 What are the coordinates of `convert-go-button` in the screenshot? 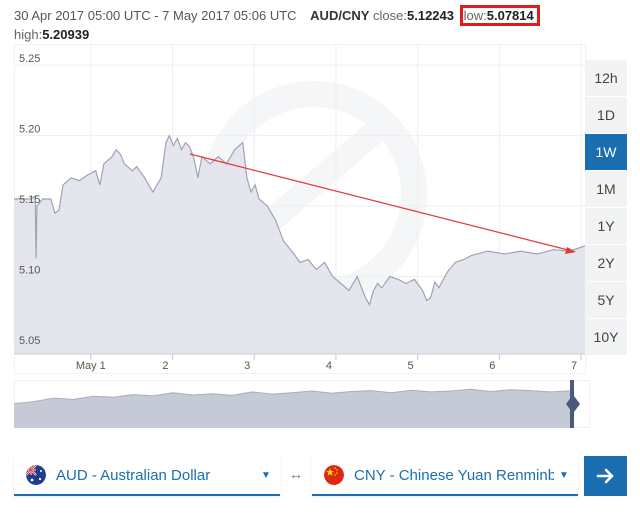 It's located at (605, 476).